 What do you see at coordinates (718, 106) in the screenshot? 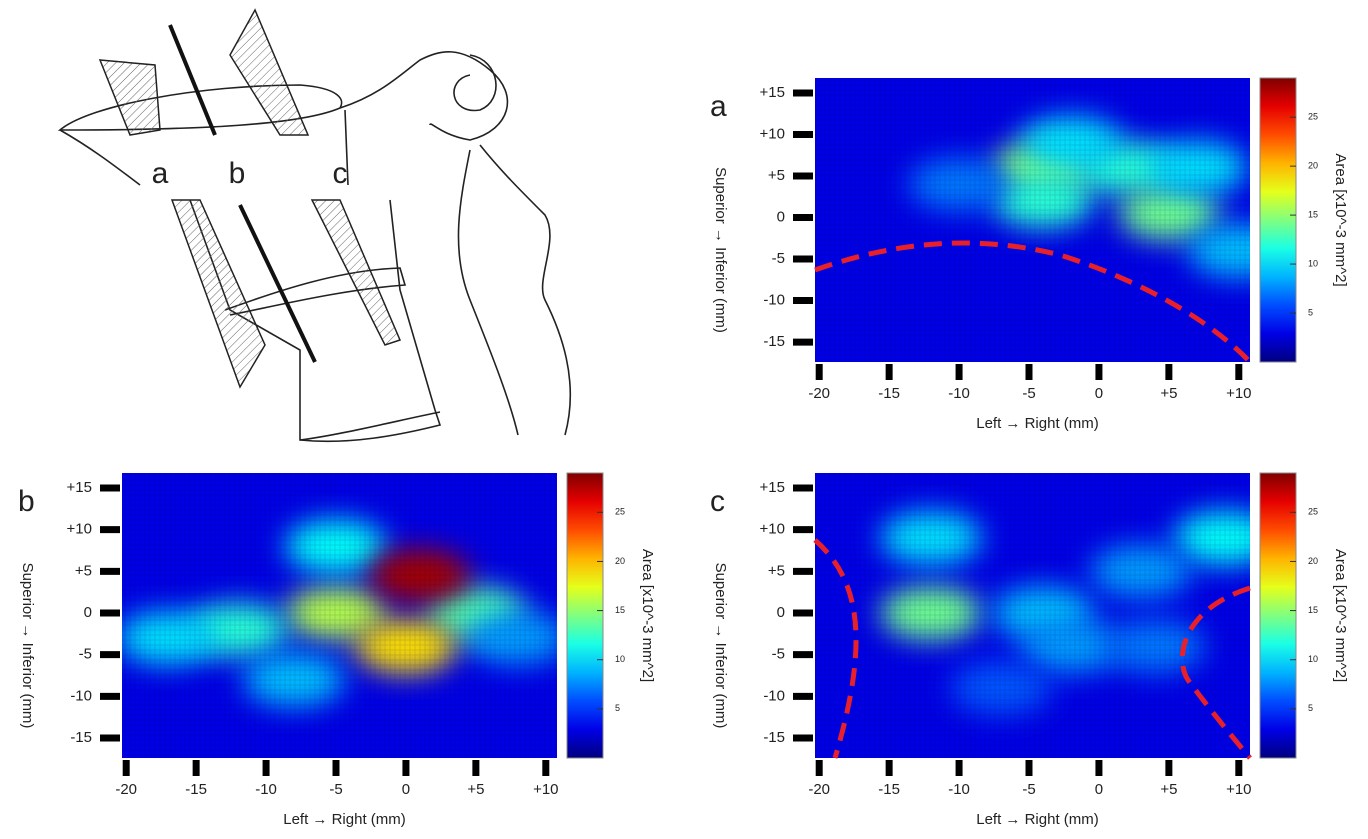
I see `panel-label: a` at bounding box center [718, 106].